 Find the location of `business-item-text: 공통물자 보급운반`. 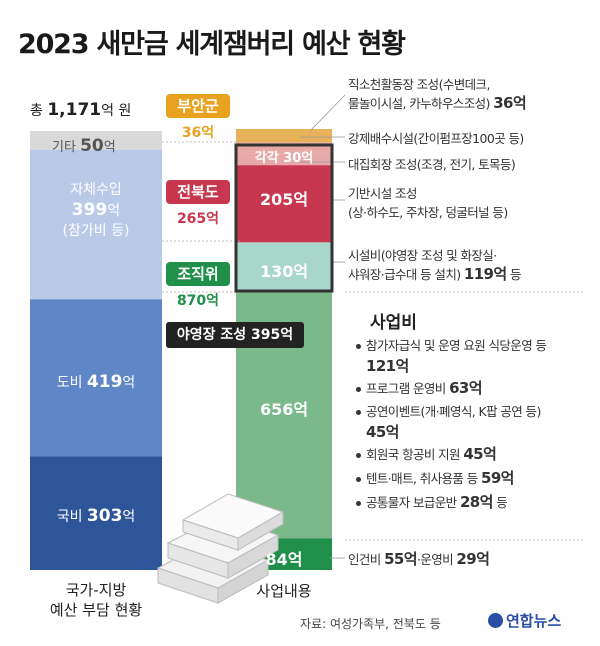

business-item-text: 공통물자 보급운반 is located at coordinates (411, 502).